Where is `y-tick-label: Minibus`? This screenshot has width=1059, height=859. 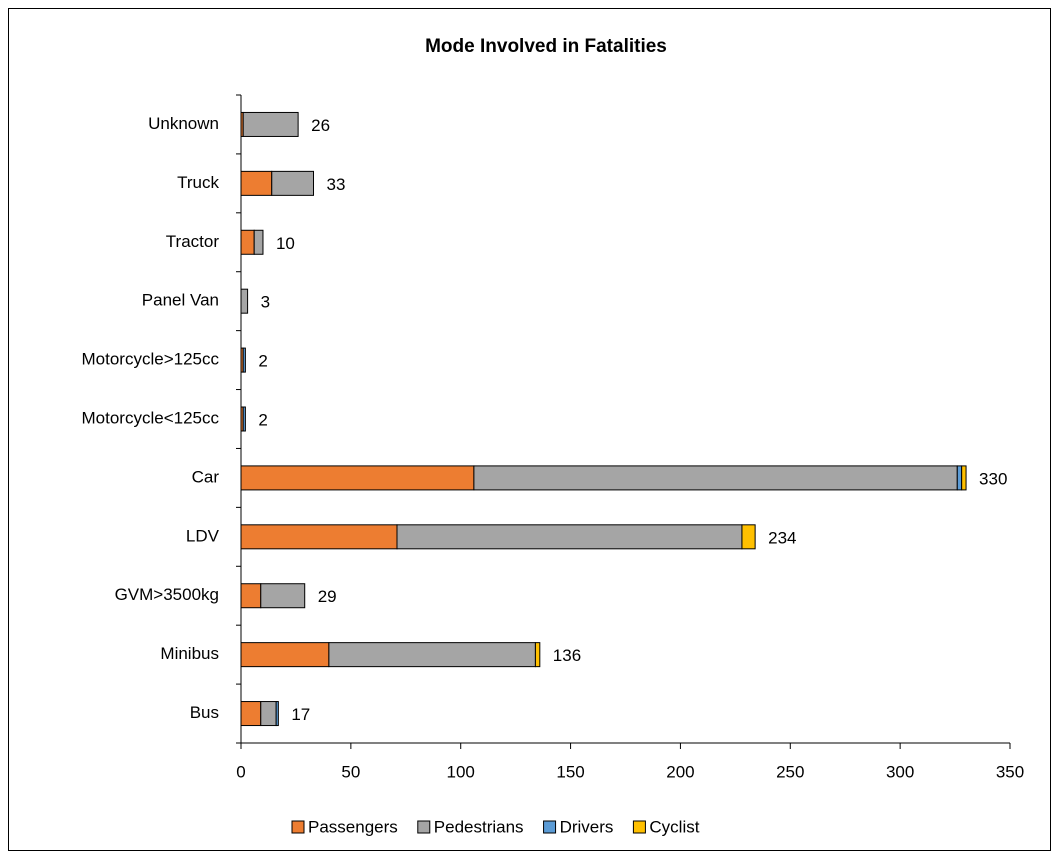 y-tick-label: Minibus is located at coordinates (189, 653).